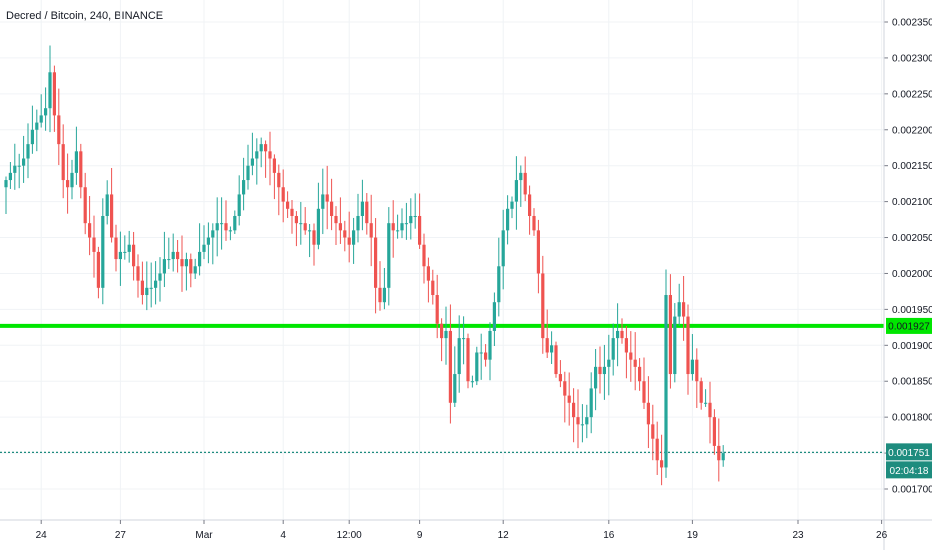  What do you see at coordinates (882, 535) in the screenshot?
I see `x-tick-label: 26` at bounding box center [882, 535].